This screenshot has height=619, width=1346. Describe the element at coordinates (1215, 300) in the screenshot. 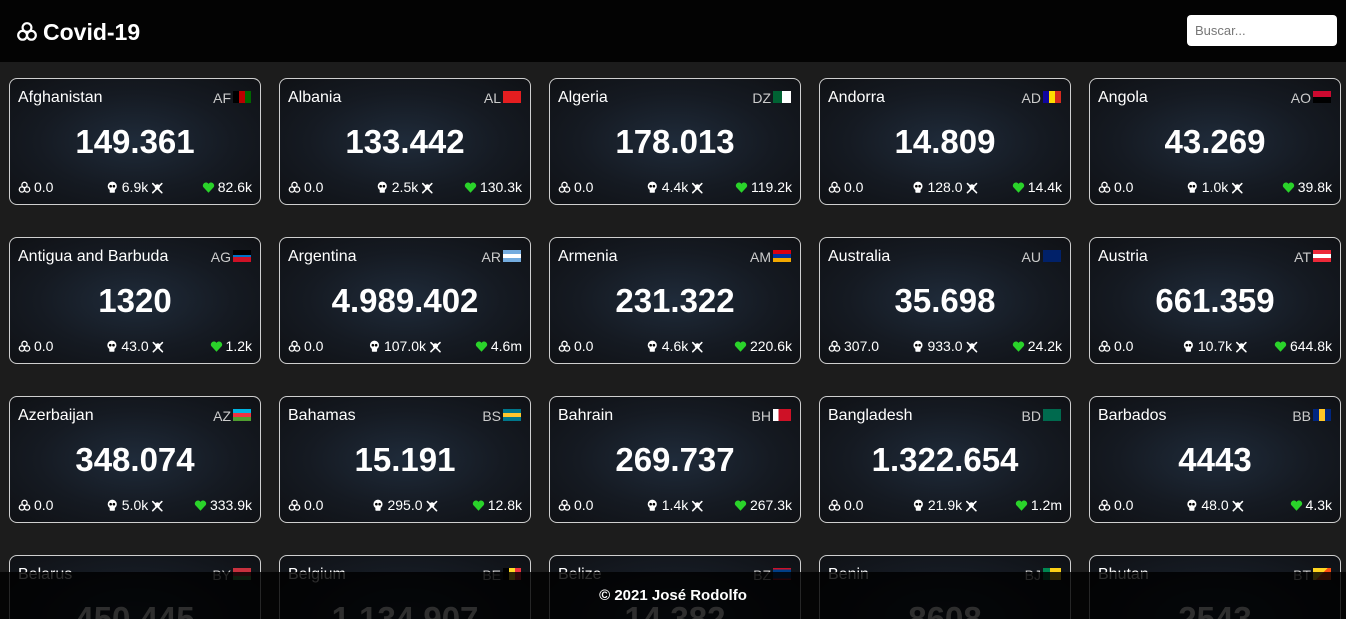

I see `country-card: Austria AT 661.359 0.0 10.7k 644.8k` at that location.